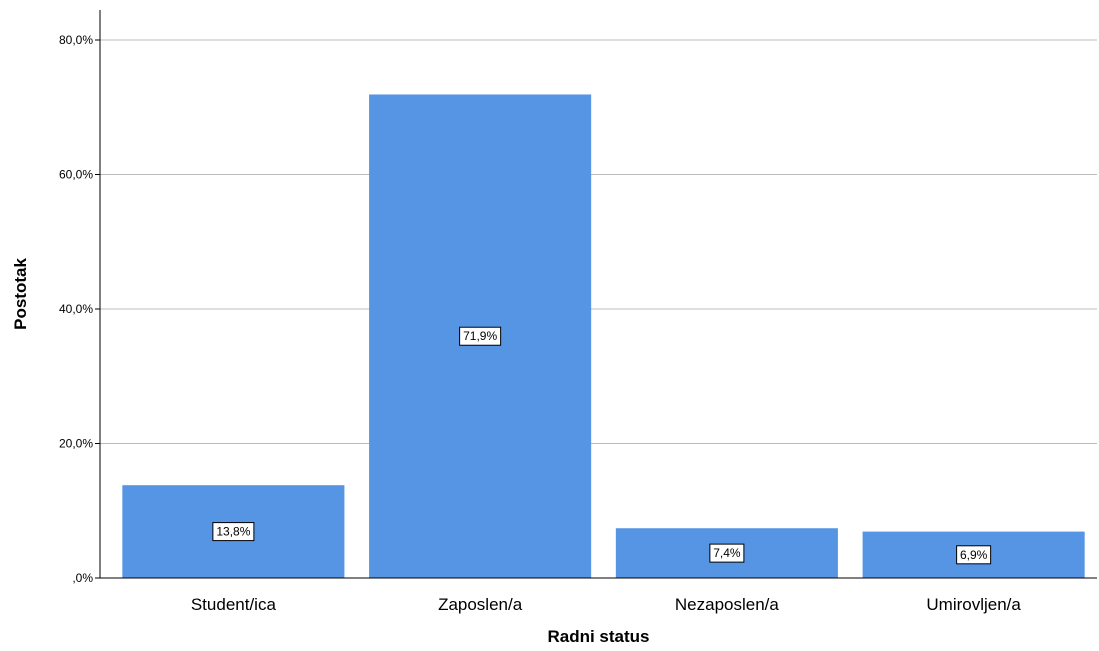 This screenshot has width=1099, height=651. Describe the element at coordinates (973, 604) in the screenshot. I see `x-tick-label: Umirovljen/a` at that location.